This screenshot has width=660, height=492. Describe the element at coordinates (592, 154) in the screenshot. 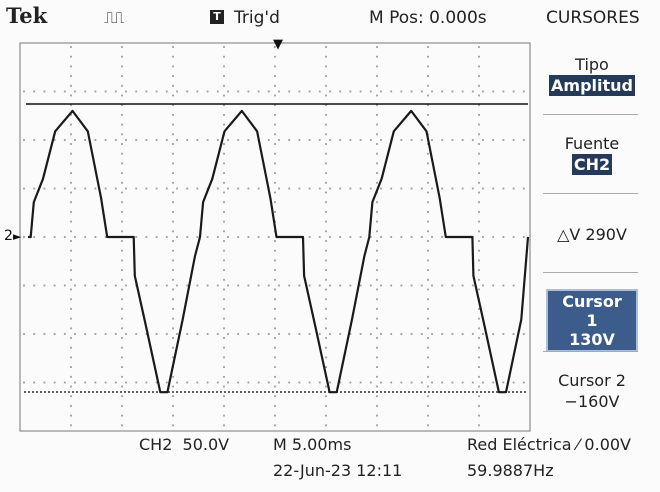

I see `menu-fuente: Fuente CH2` at that location.